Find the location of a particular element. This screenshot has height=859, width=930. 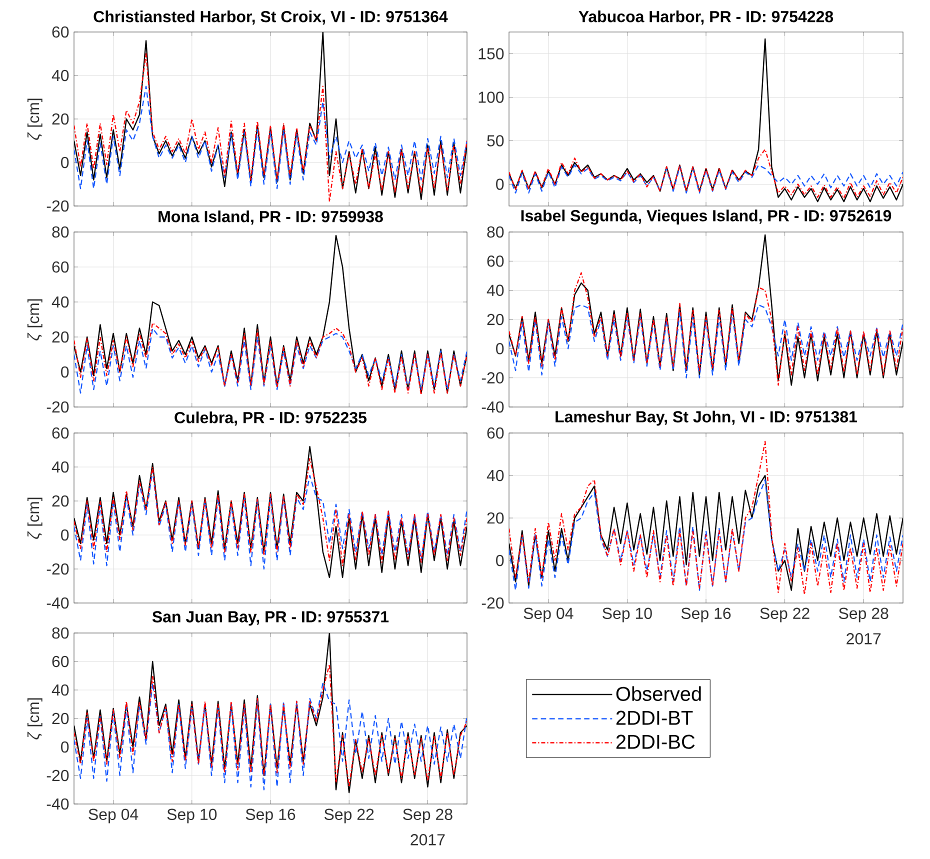

y-tick-label: 50 is located at coordinates (495, 140).